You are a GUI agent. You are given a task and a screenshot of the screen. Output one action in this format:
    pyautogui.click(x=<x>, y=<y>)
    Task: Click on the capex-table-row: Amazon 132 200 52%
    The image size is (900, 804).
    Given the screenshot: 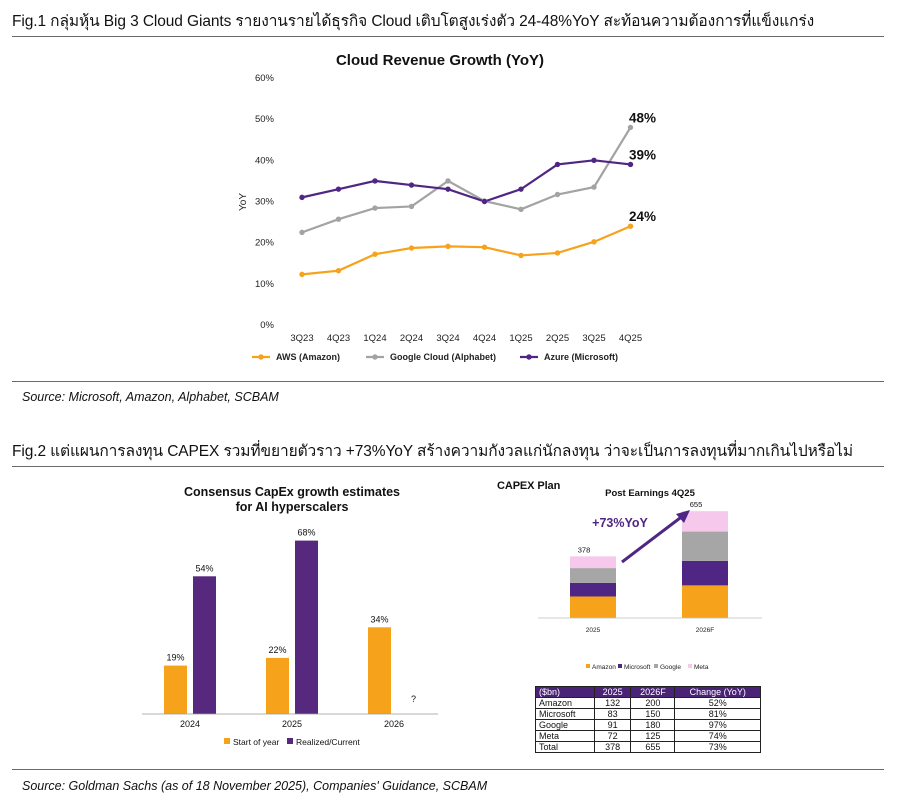 What is the action you would take?
    pyautogui.click(x=648, y=703)
    